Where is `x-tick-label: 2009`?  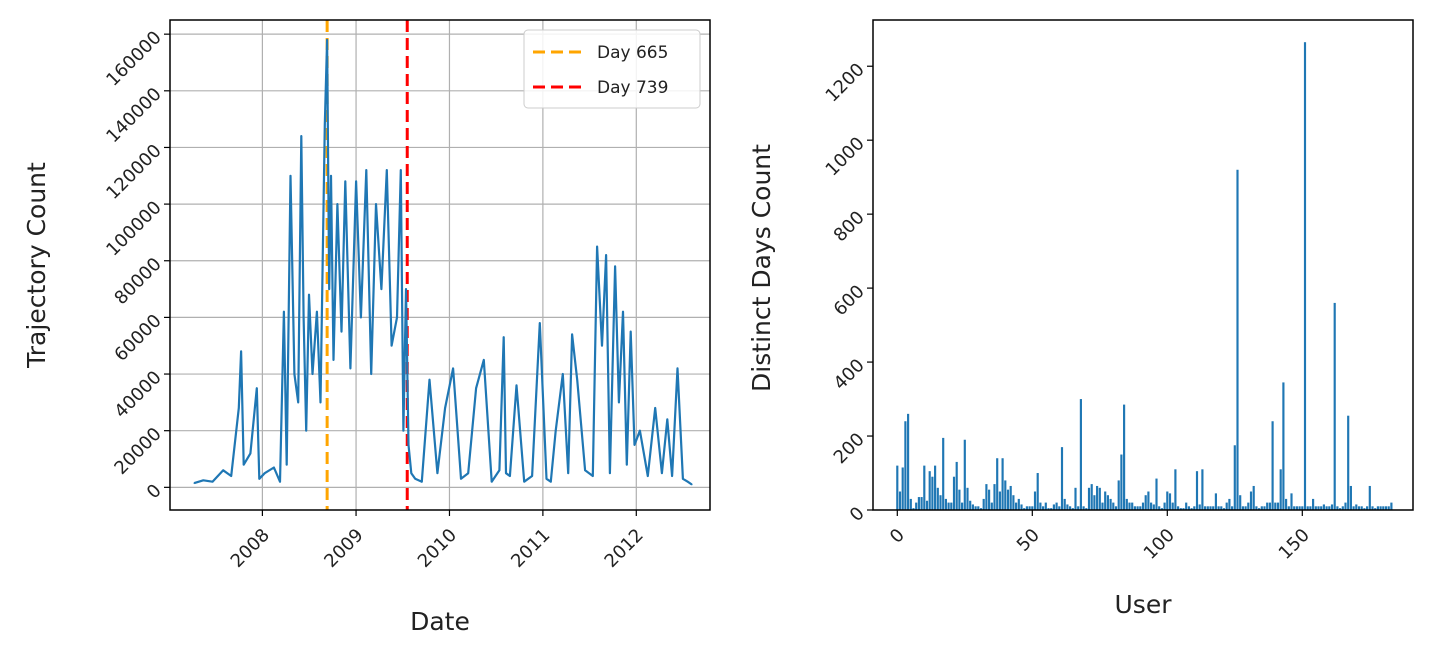
x-tick-label: 2009 is located at coordinates (343, 548).